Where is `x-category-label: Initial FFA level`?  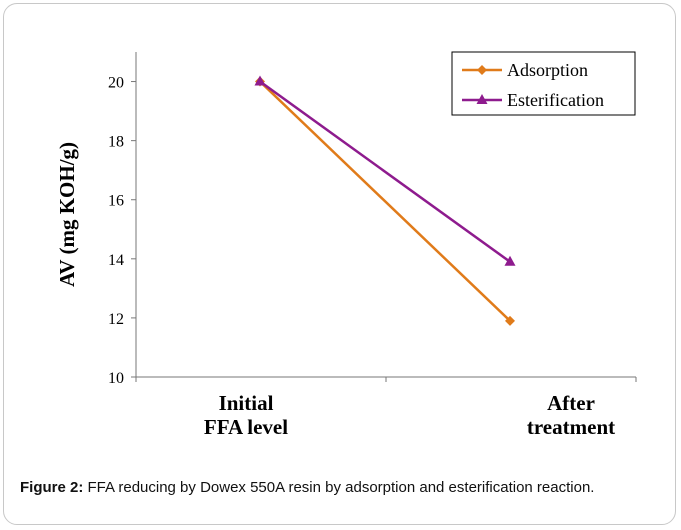
x-category-label: Initial FFA level is located at coordinates (246, 415).